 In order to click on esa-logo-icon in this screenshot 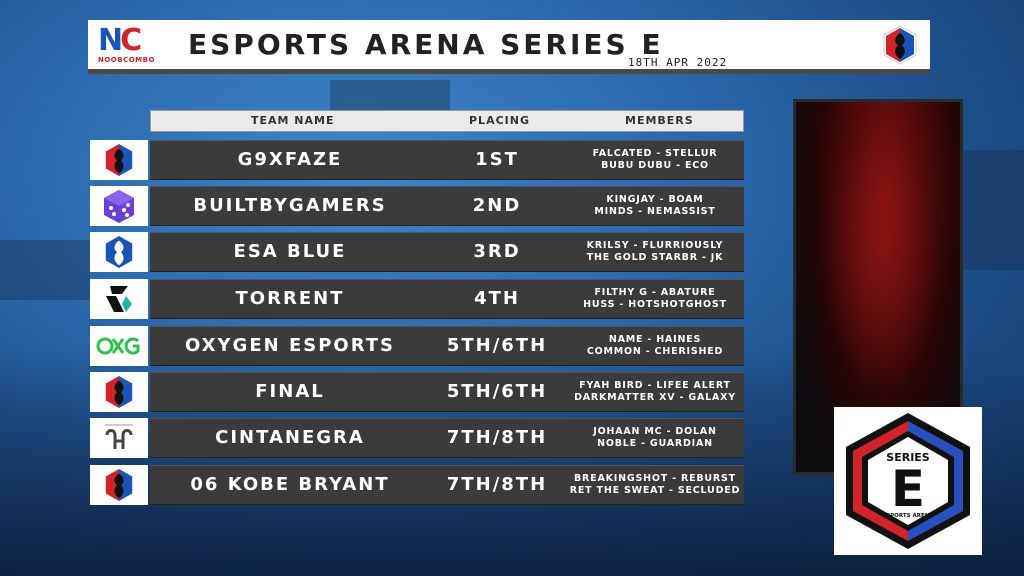, I will do `click(900, 45)`.